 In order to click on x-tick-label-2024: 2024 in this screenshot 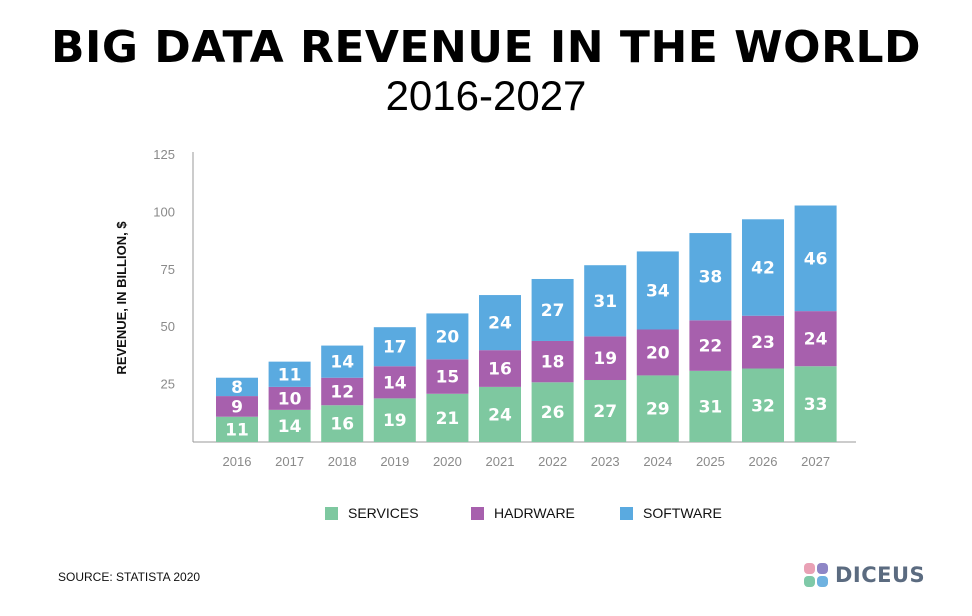, I will do `click(657, 461)`.